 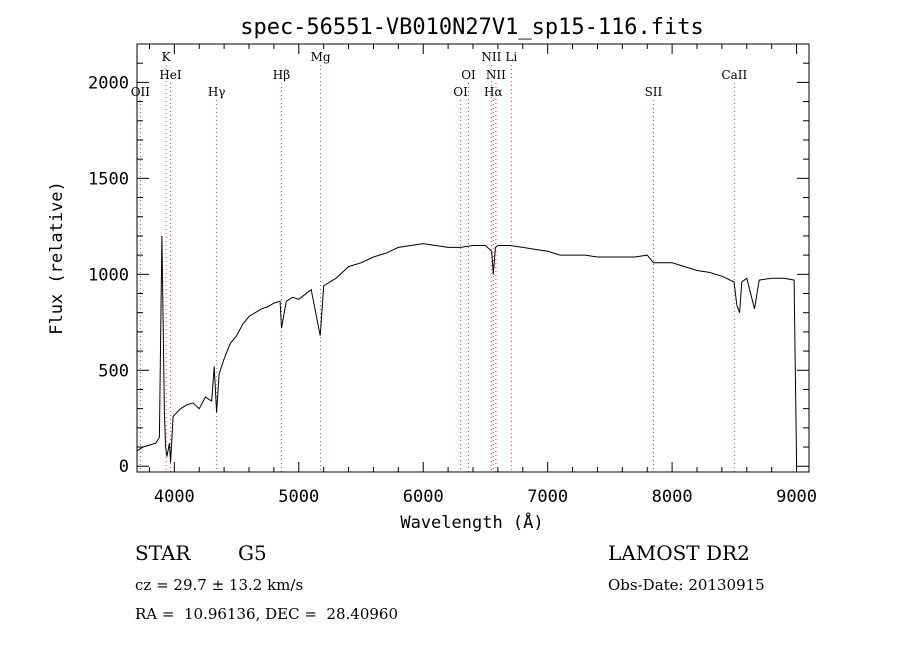 I want to click on line-marker-label: Mg, so click(x=321, y=57).